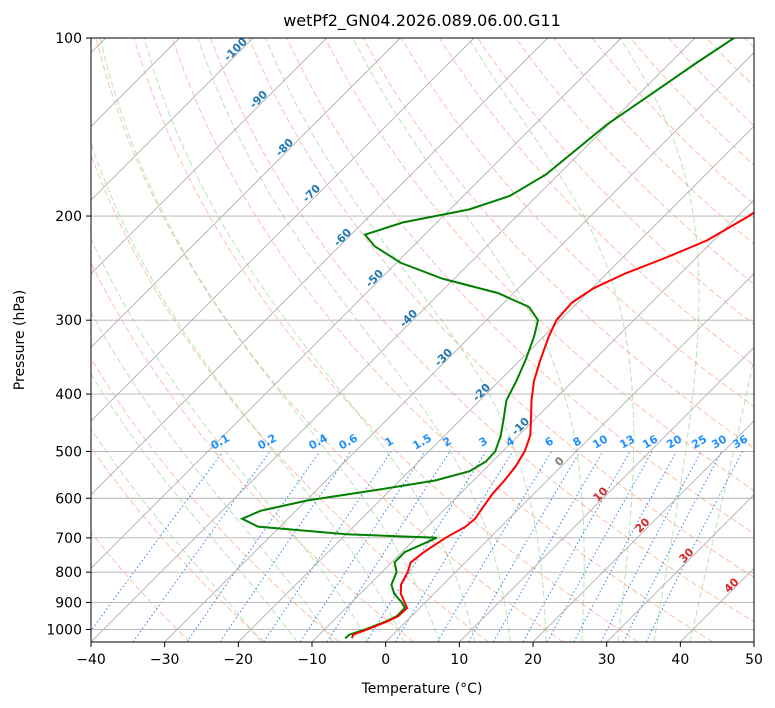  What do you see at coordinates (68, 603) in the screenshot?
I see `y-tick-label: 900` at bounding box center [68, 603].